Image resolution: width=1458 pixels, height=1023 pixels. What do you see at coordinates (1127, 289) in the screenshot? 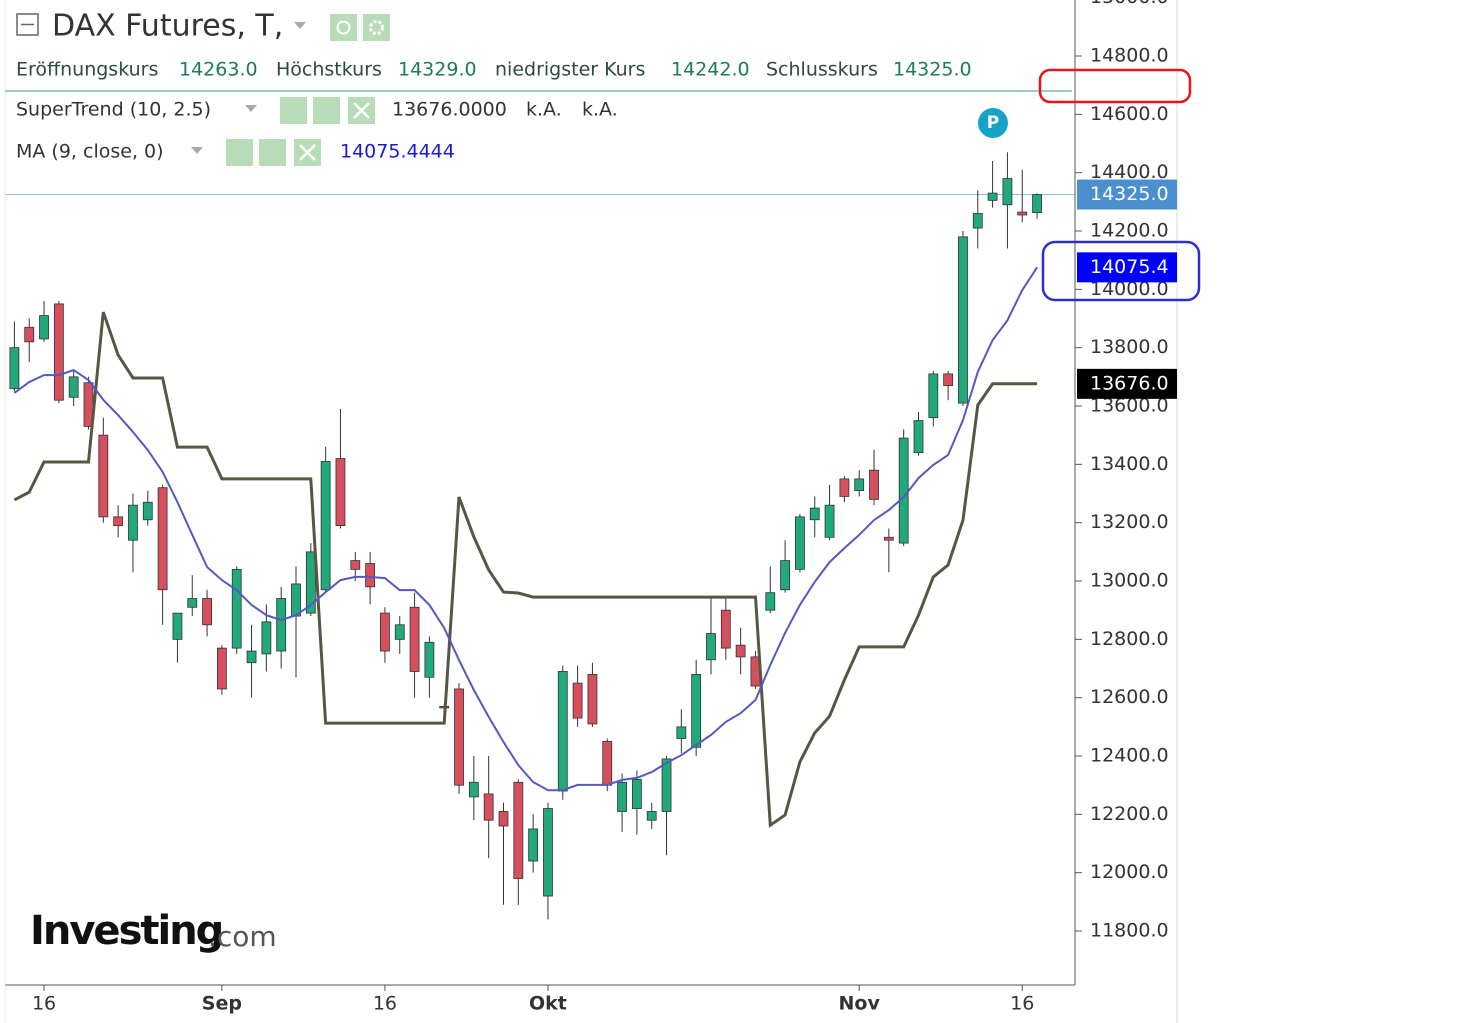
I see `price-labels: 14325.0 14075.4 13676.0` at bounding box center [1127, 289].